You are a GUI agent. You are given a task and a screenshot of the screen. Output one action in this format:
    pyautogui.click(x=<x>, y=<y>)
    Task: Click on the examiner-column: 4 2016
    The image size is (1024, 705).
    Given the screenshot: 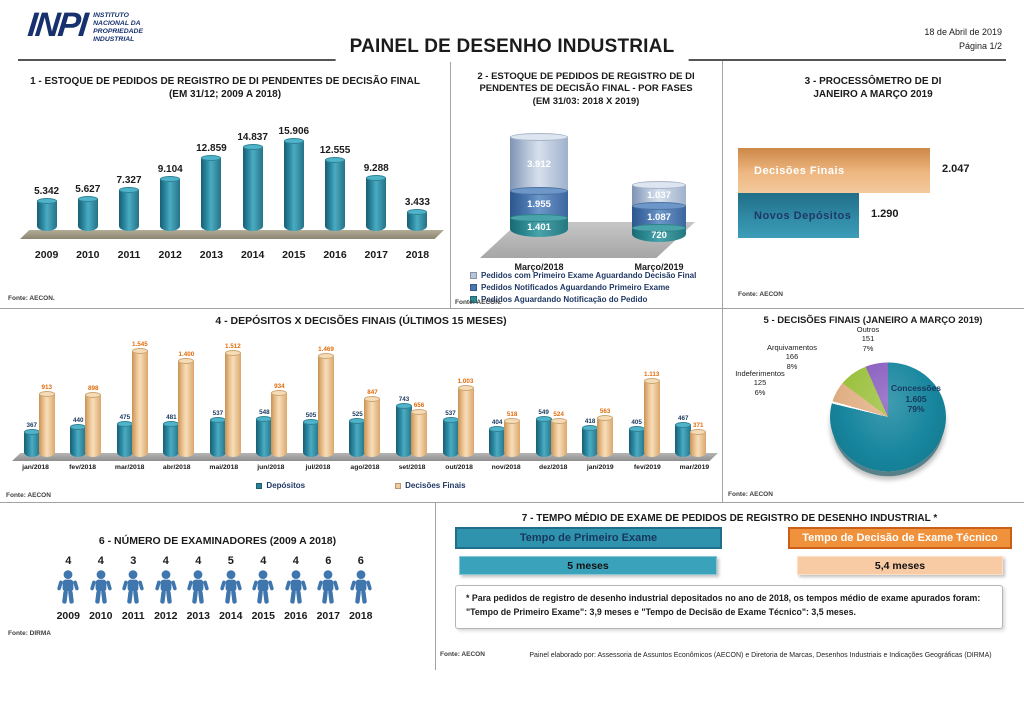 What is the action you would take?
    pyautogui.click(x=296, y=588)
    